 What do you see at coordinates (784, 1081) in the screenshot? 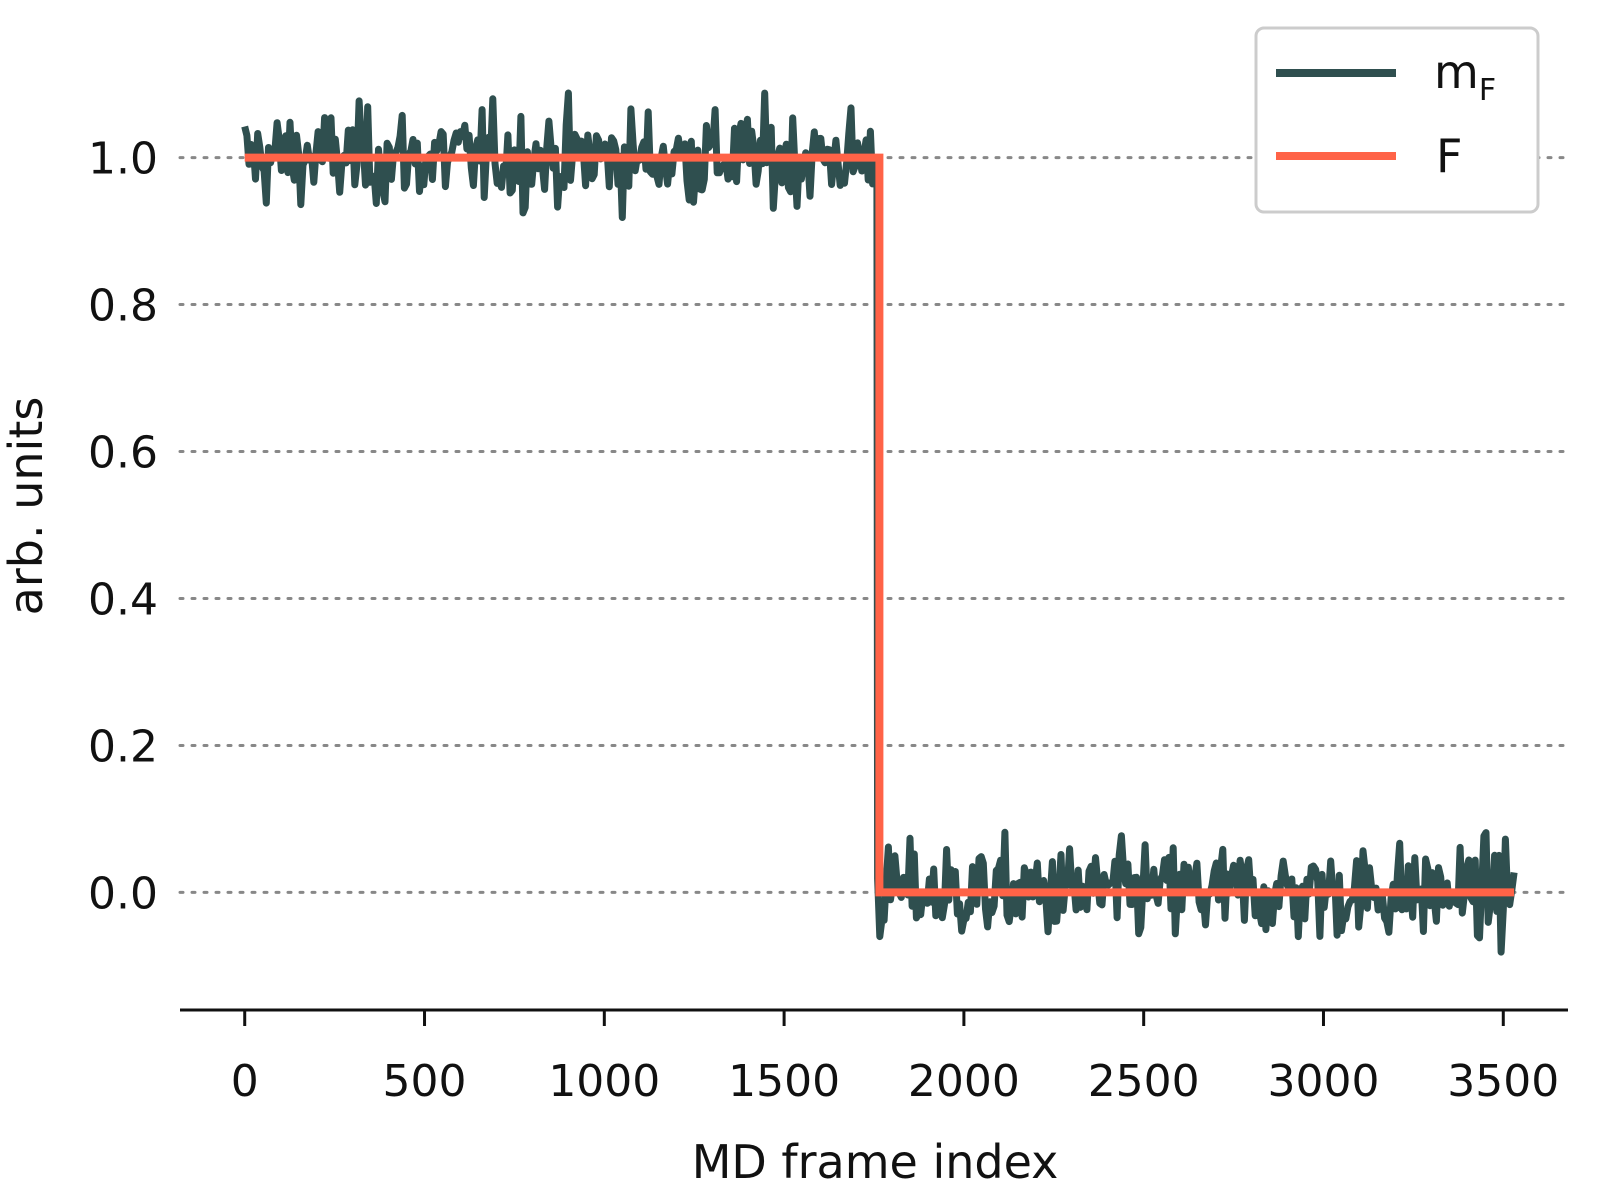
I see `x-tick-label: 1500` at bounding box center [784, 1081].